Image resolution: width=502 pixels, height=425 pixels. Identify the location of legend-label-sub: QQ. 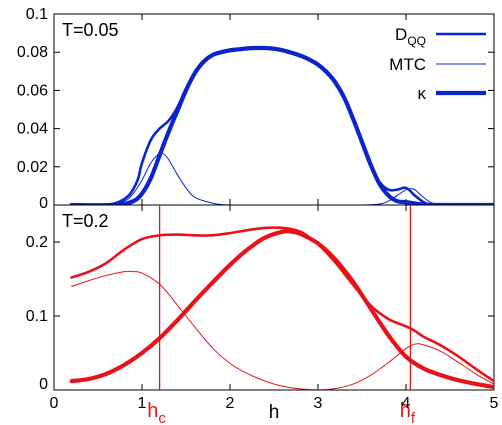
(416, 41).